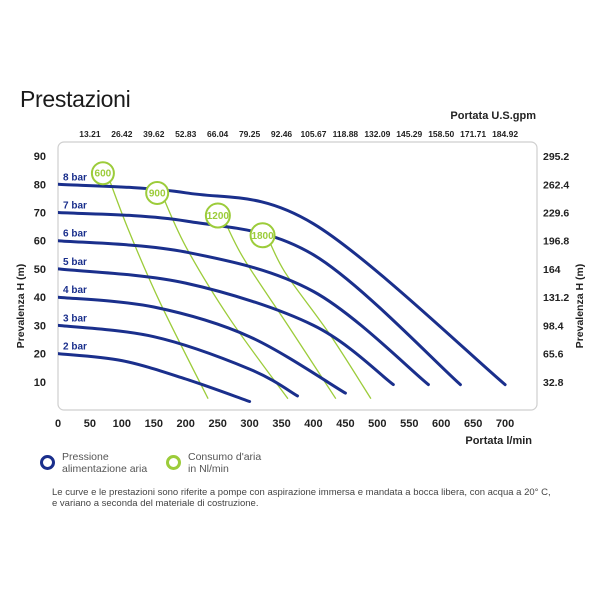 This screenshot has width=600, height=600. What do you see at coordinates (580, 306) in the screenshot?
I see `y-axis-label-right: Prevalenza H (m)` at bounding box center [580, 306].